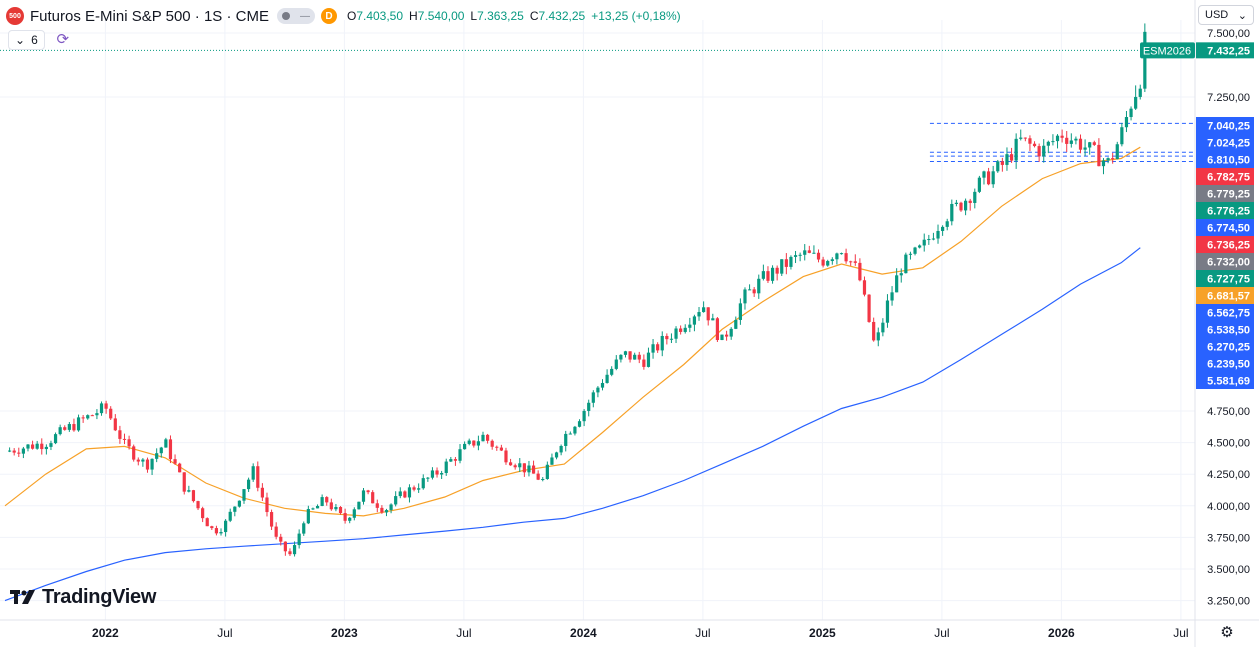 This screenshot has width=1259, height=647. Describe the element at coordinates (1227, 632) in the screenshot. I see `gear-icon: ⚙` at that location.